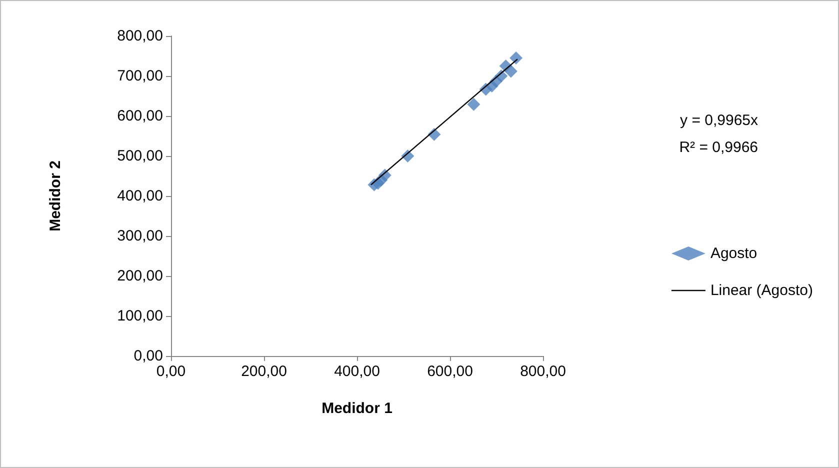 This screenshot has height=468, width=839. I want to click on y-tick-label: 500,00, so click(140, 156).